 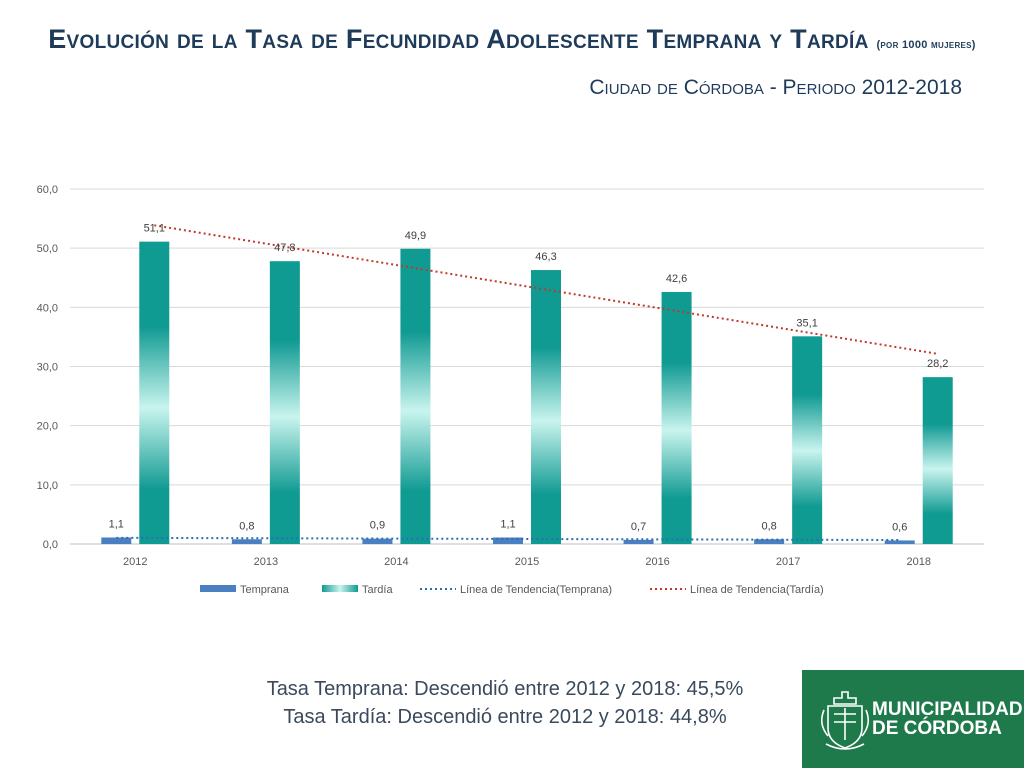 I want to click on data-label-temprana: 0,6, so click(x=899, y=527).